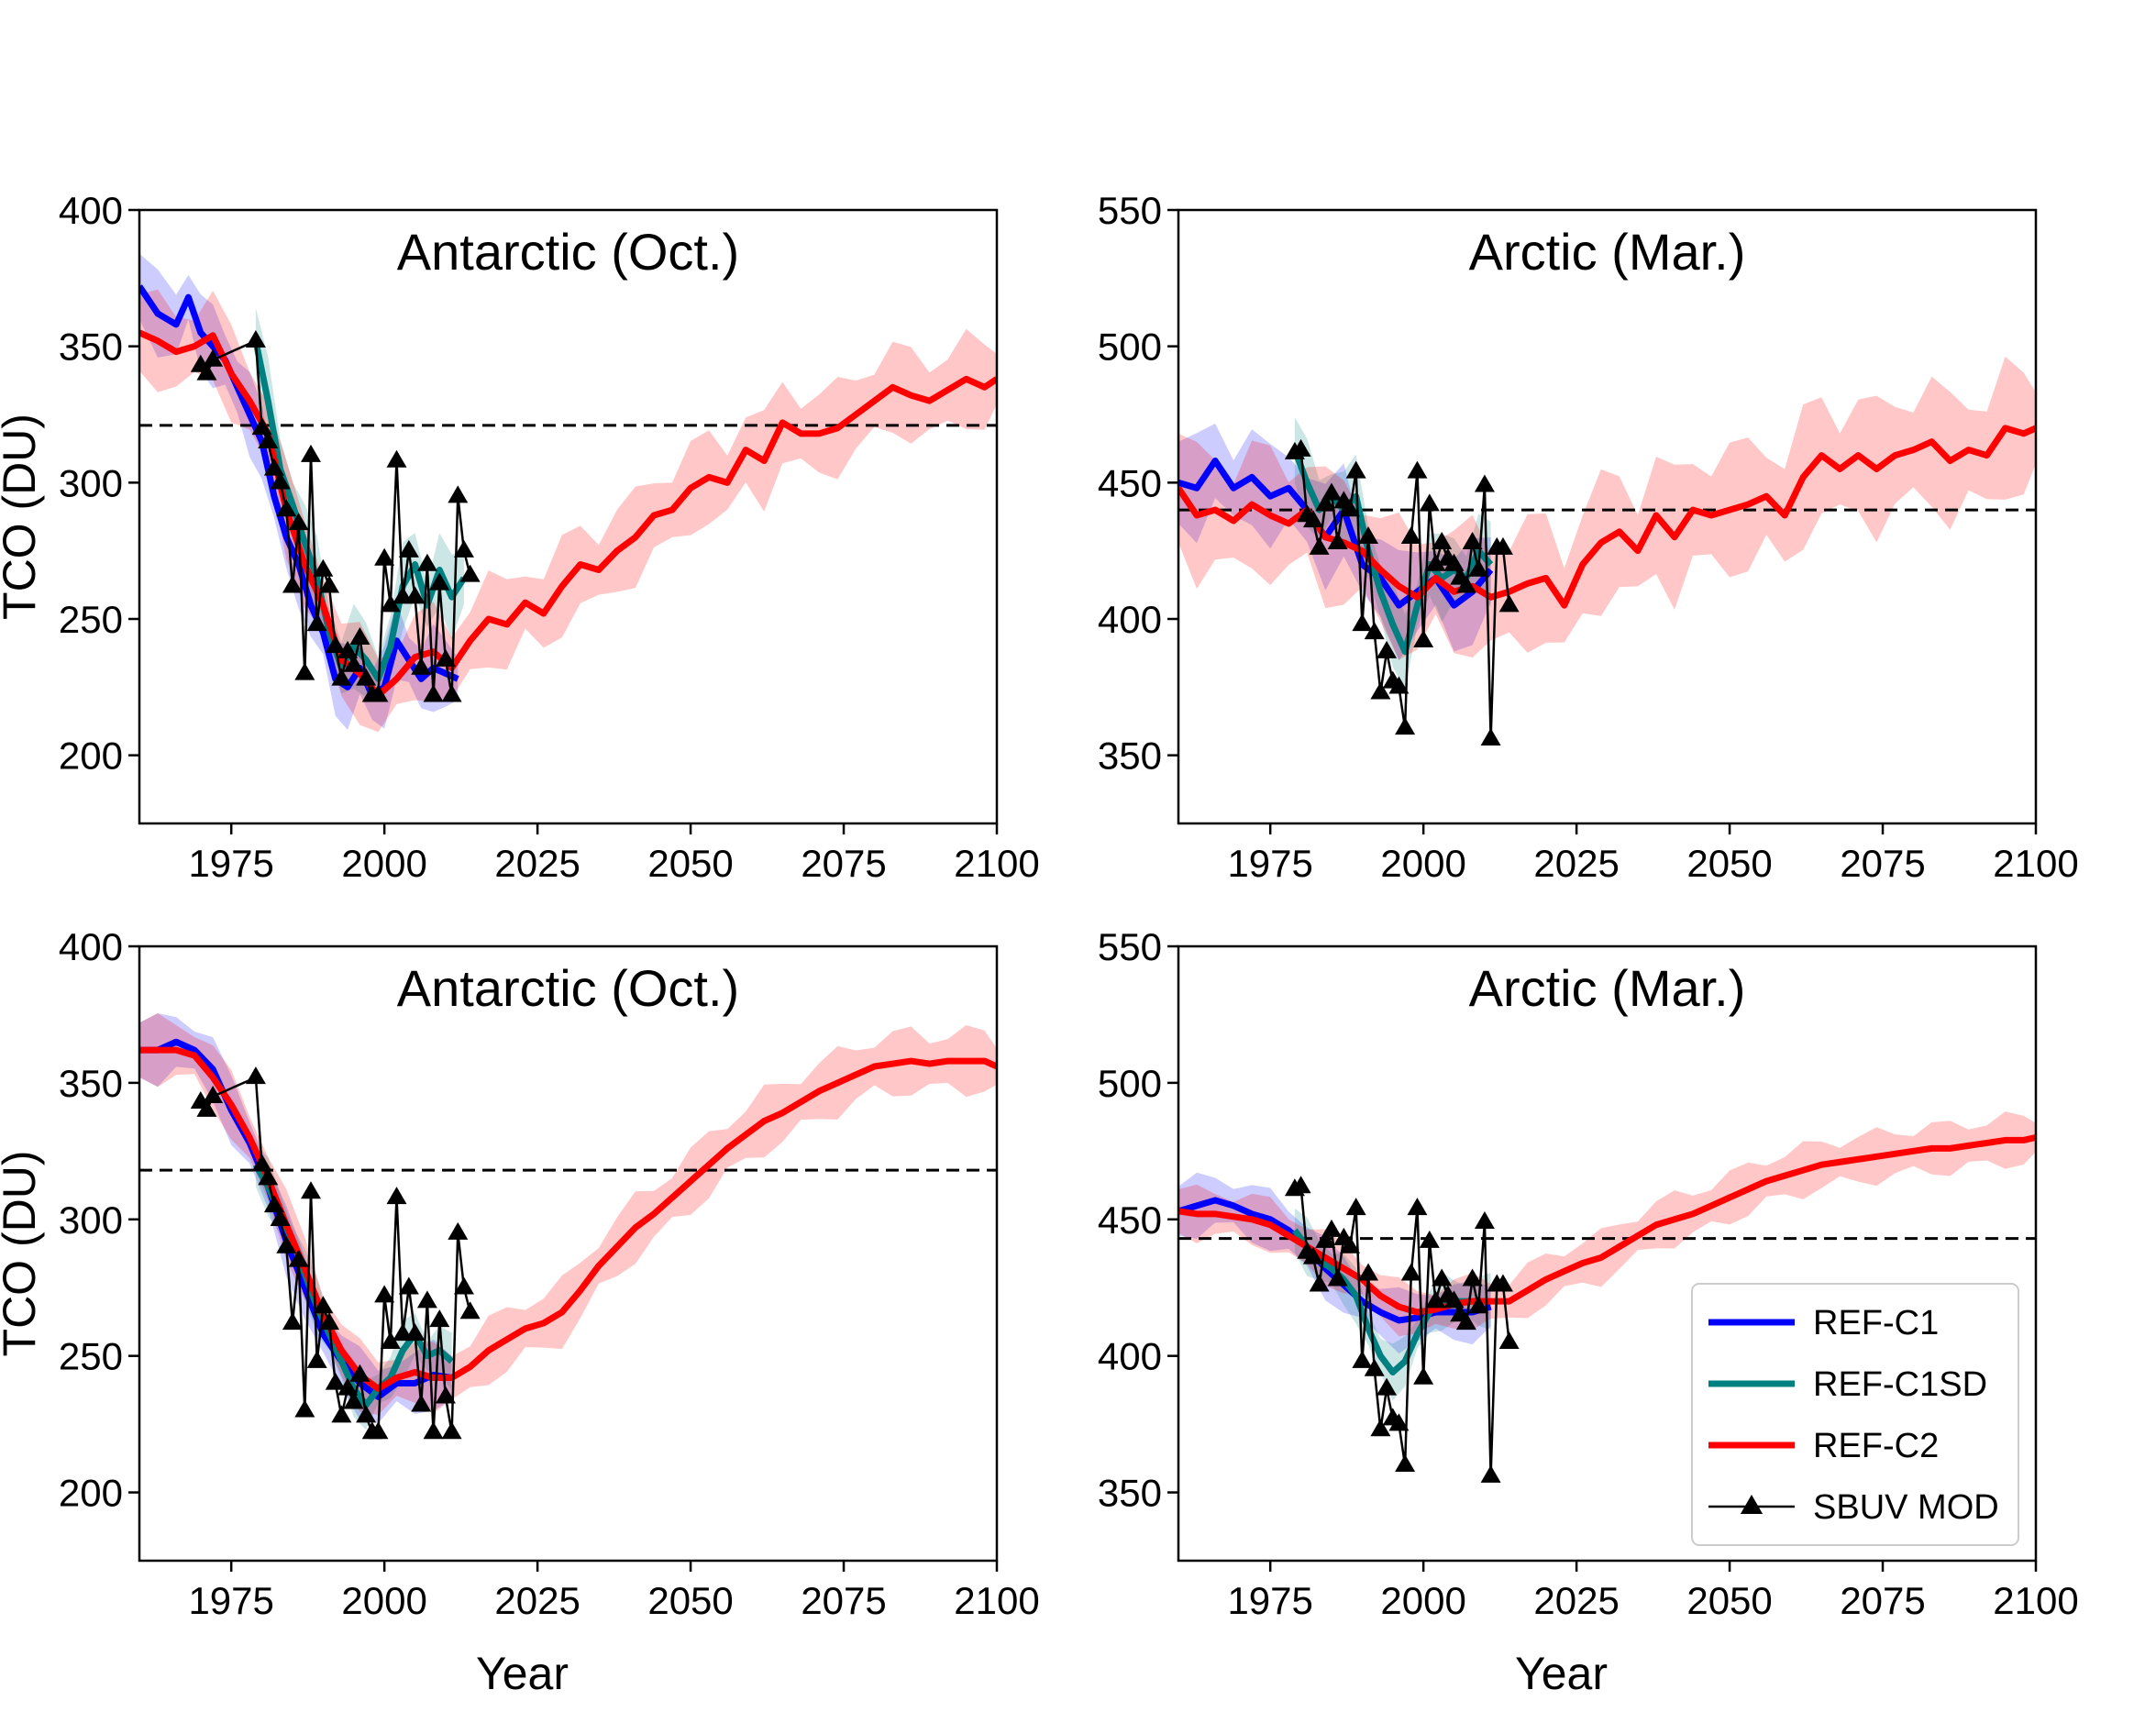  I want to click on plot-area, so click(568, 1226).